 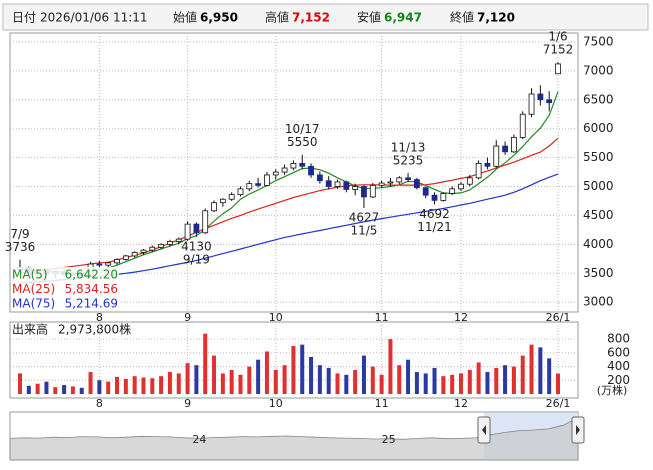 I want to click on annotation-date: 1/6, so click(x=557, y=37).